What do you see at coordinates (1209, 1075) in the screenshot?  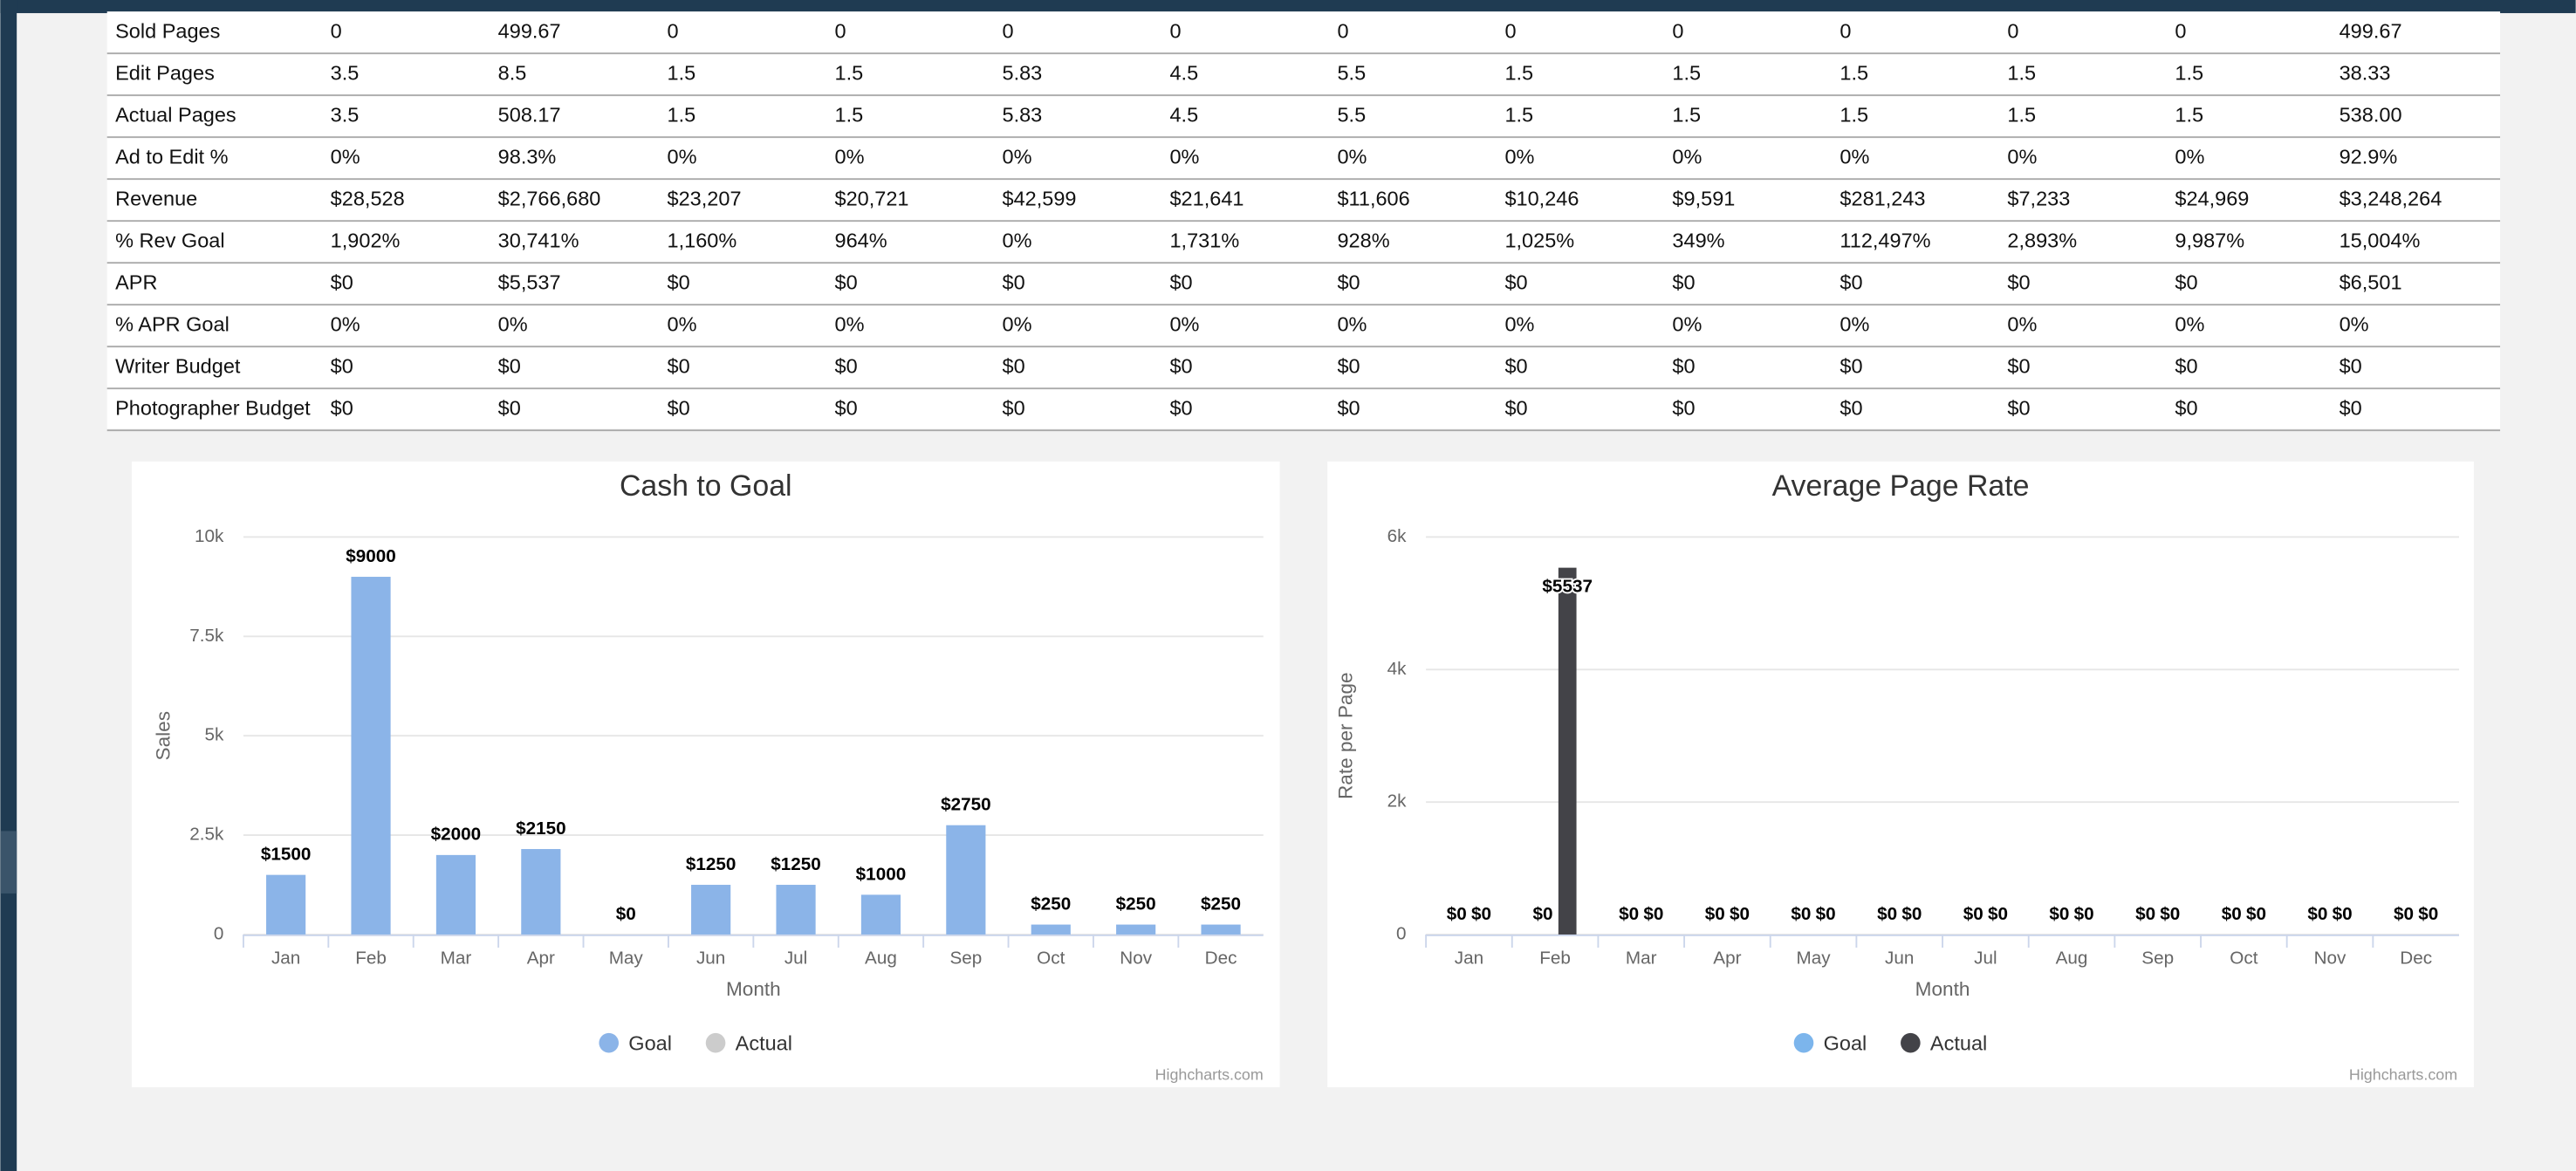 I see `credit: Highcharts.com` at bounding box center [1209, 1075].